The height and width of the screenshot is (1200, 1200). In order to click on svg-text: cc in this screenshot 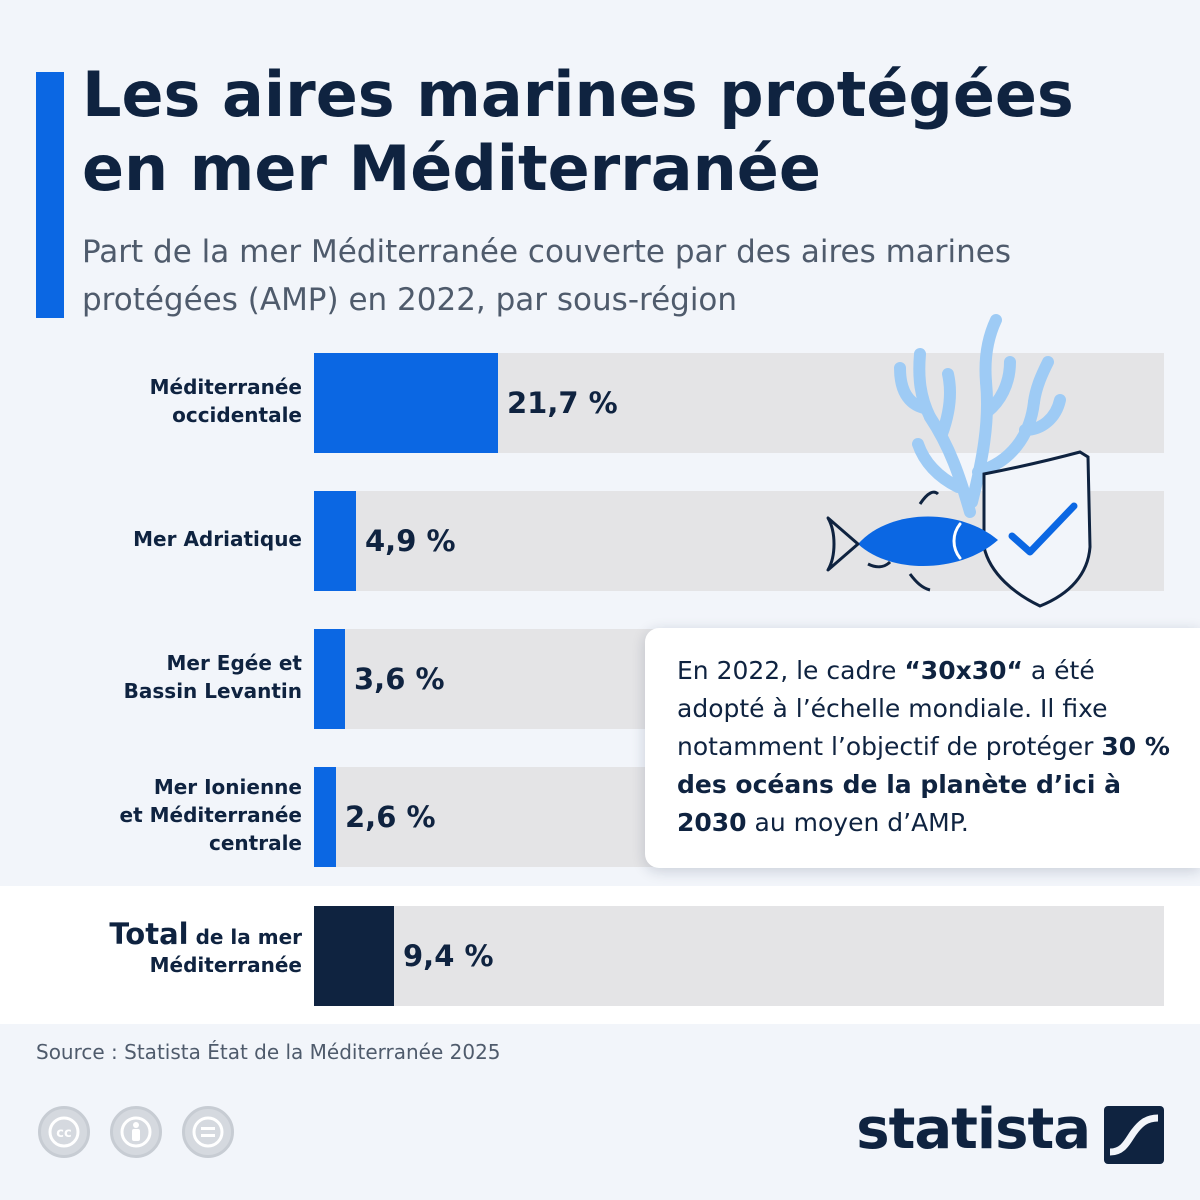, I will do `click(63, 1133)`.